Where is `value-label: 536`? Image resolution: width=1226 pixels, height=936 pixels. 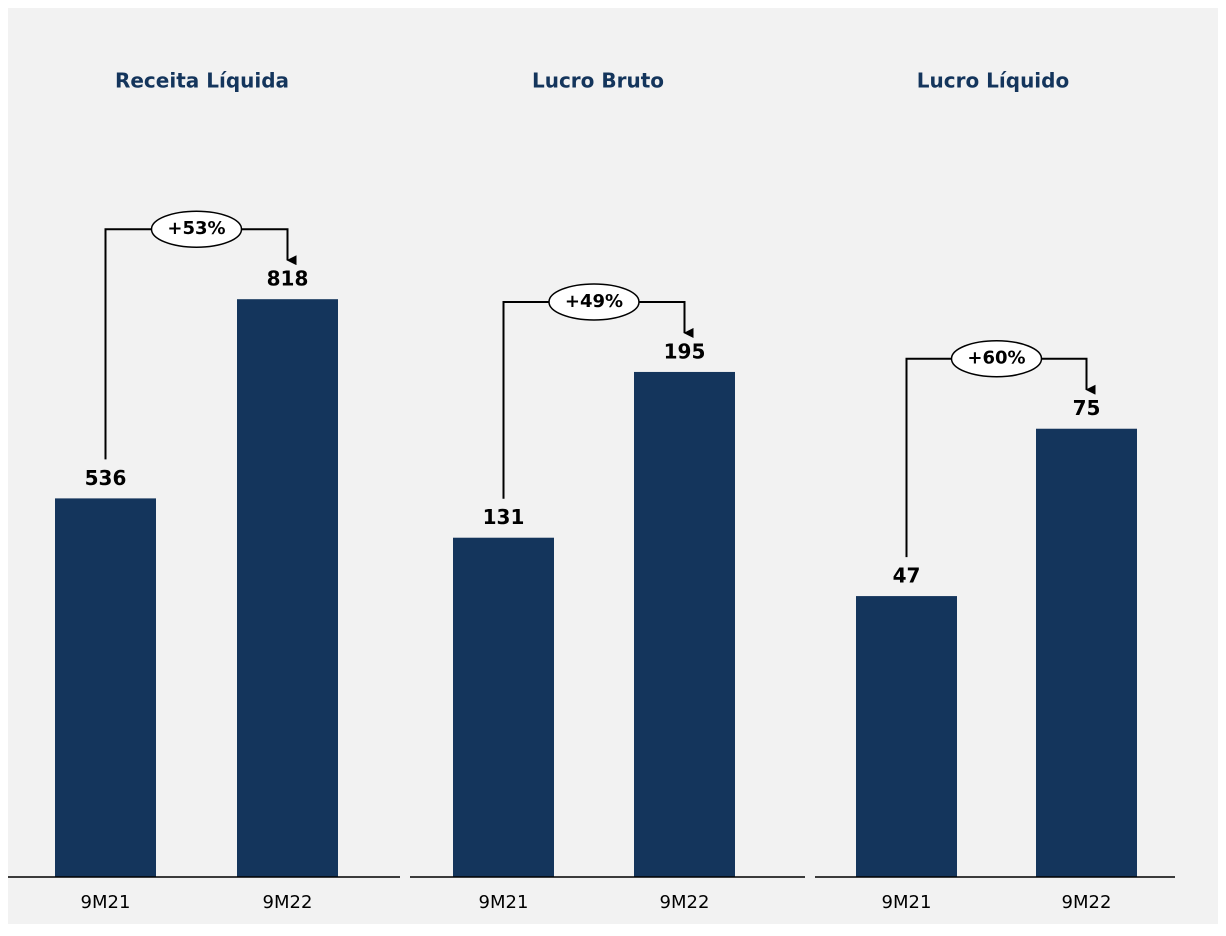 value-label: 536 is located at coordinates (106, 478).